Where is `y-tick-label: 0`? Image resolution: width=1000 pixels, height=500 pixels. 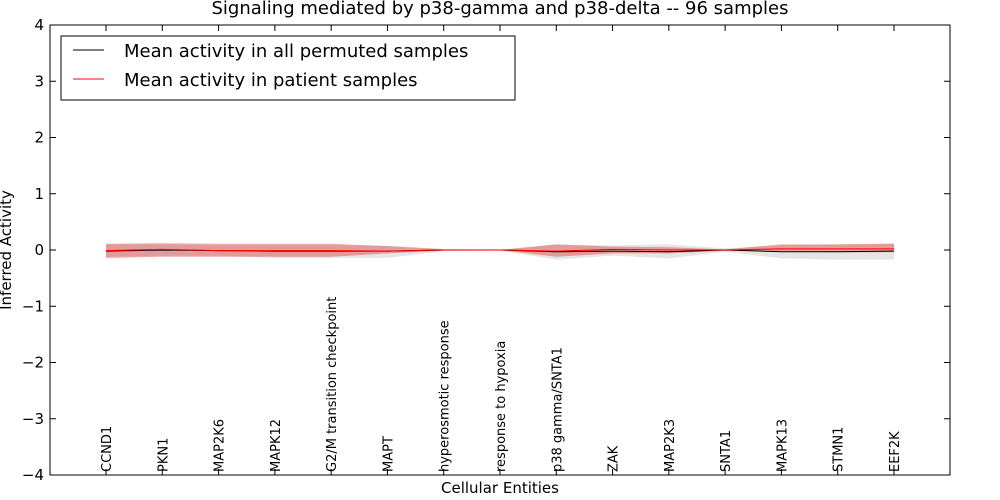
y-tick-label: 0 is located at coordinates (39, 250).